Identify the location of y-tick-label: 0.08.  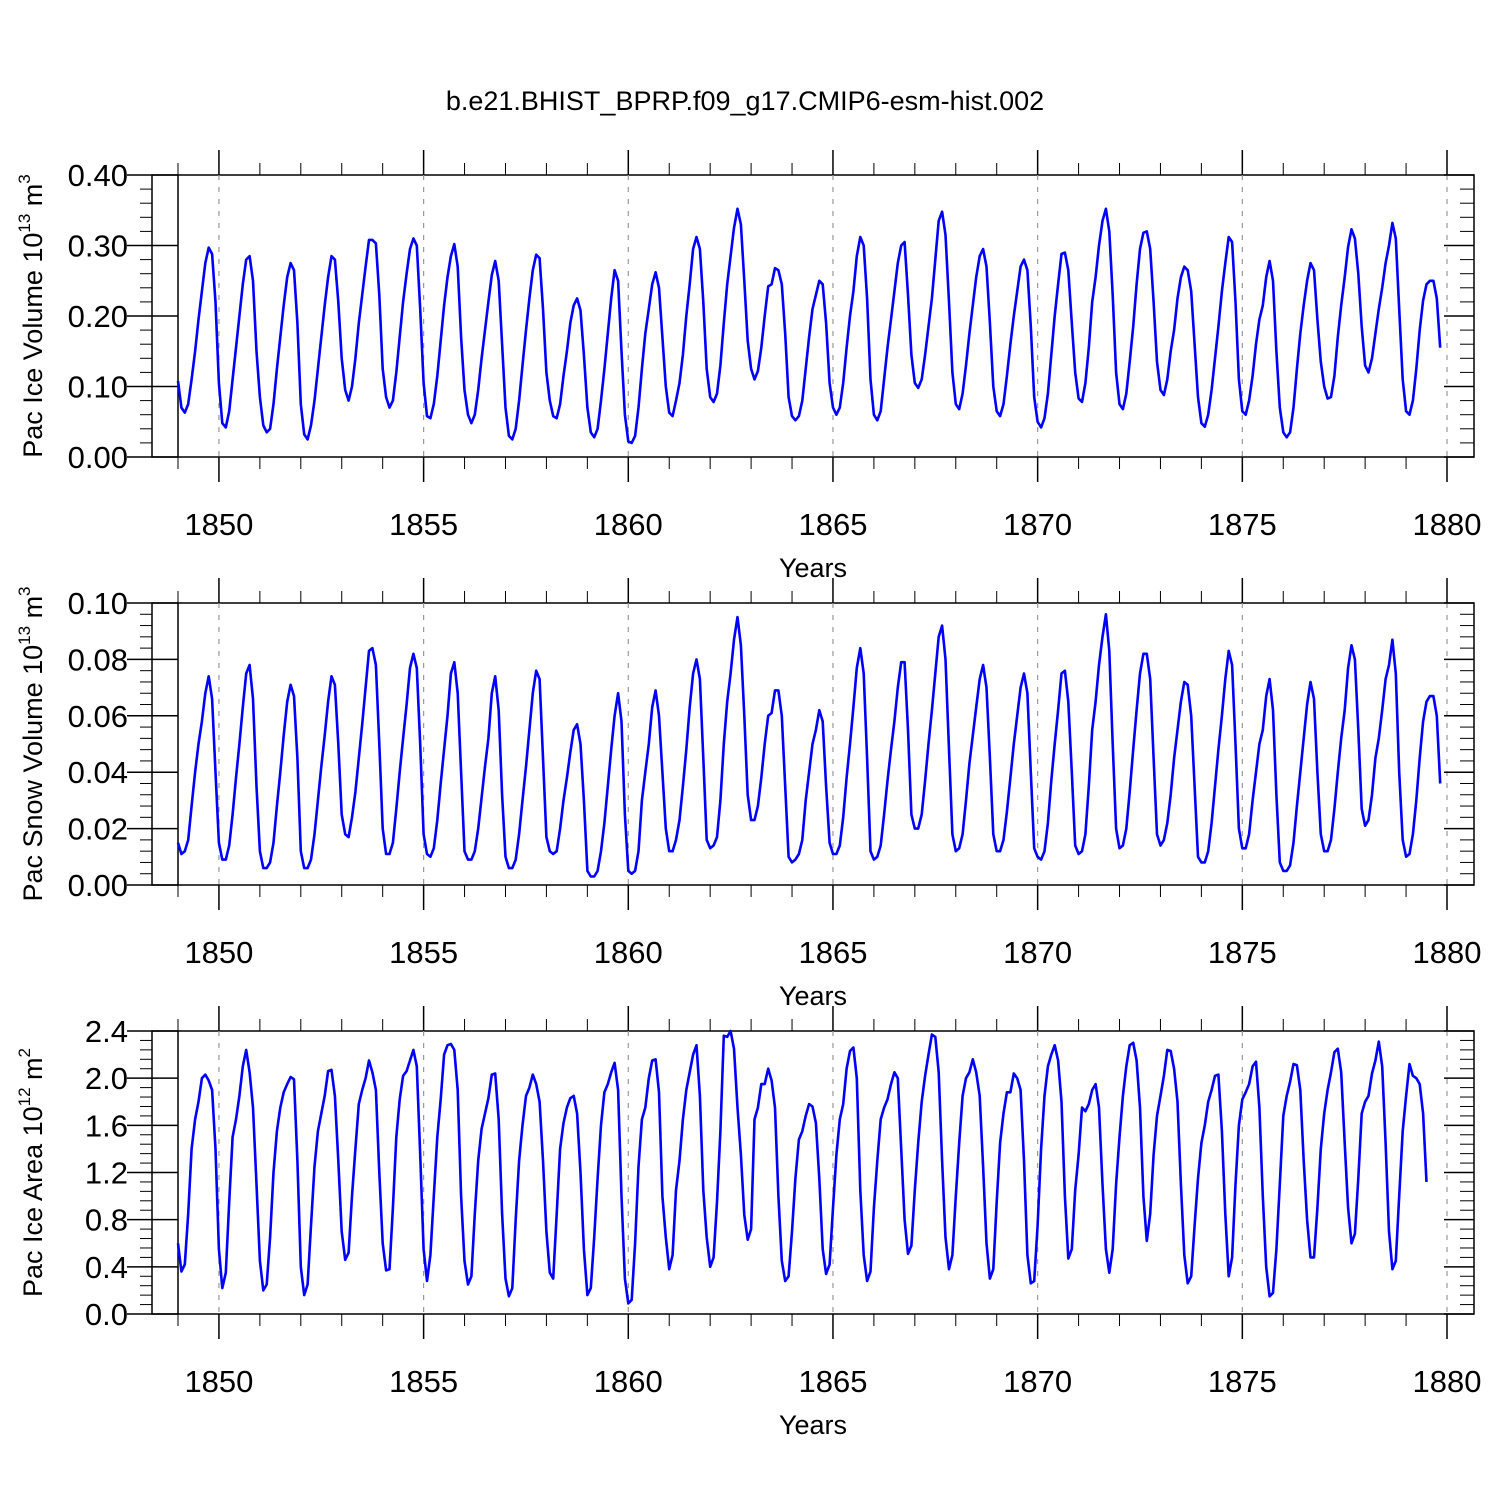
(98, 659).